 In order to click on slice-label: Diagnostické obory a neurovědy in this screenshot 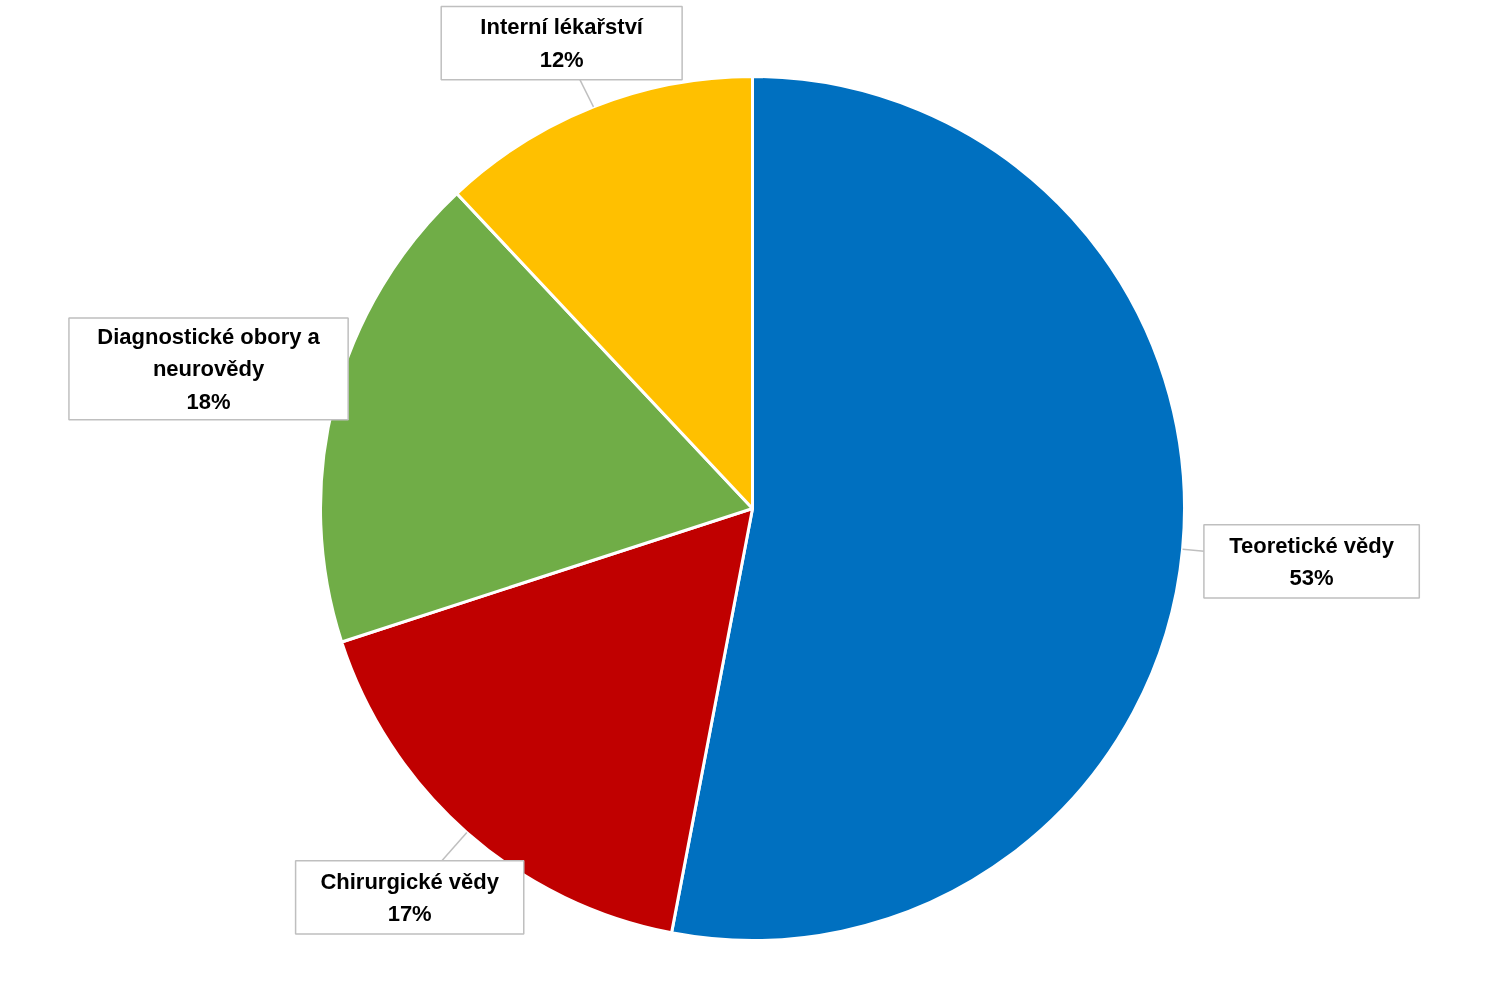, I will do `click(209, 352)`.